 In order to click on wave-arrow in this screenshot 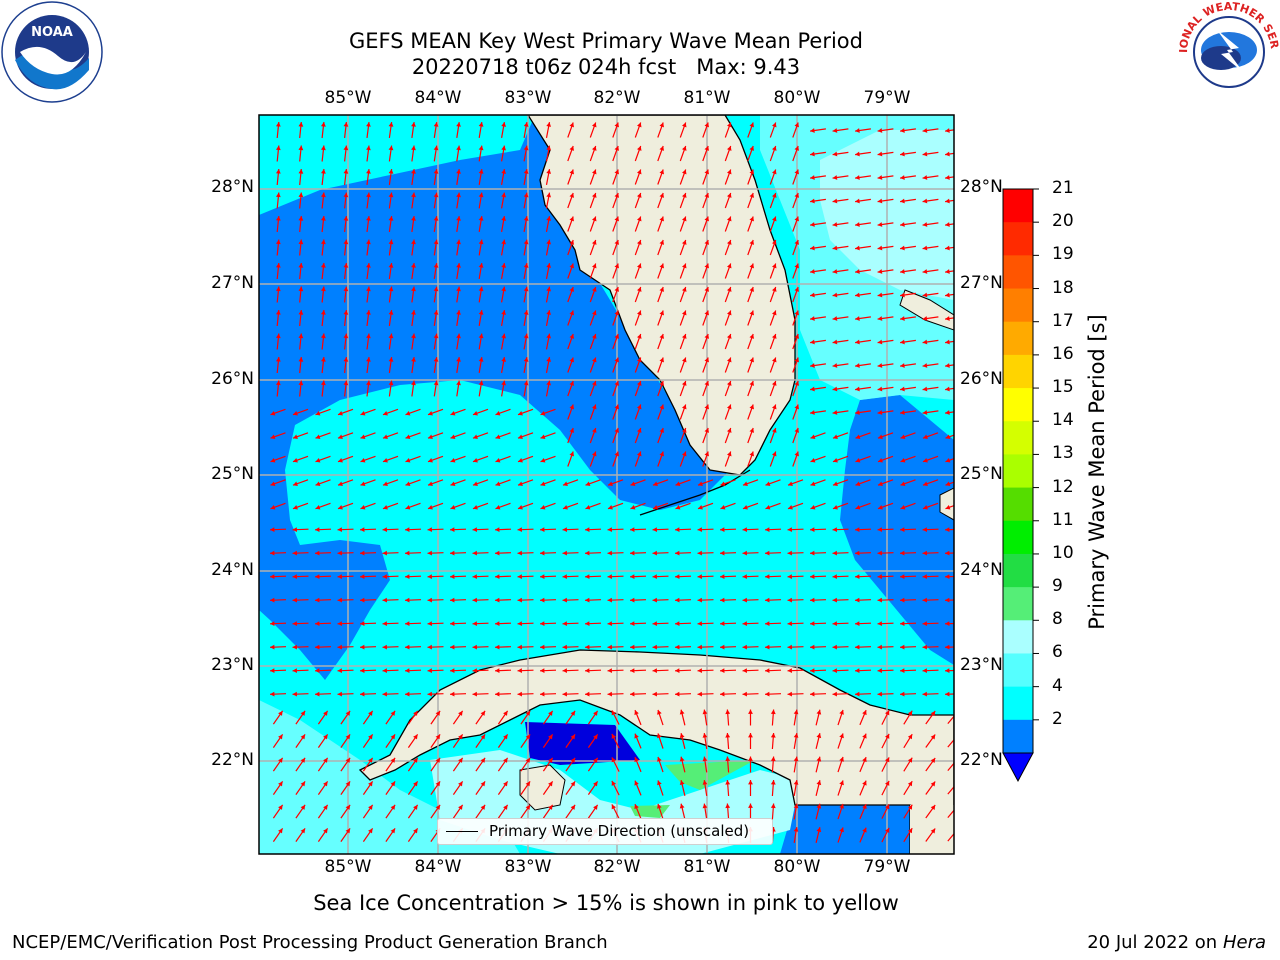, I will do `click(950, 766)`.